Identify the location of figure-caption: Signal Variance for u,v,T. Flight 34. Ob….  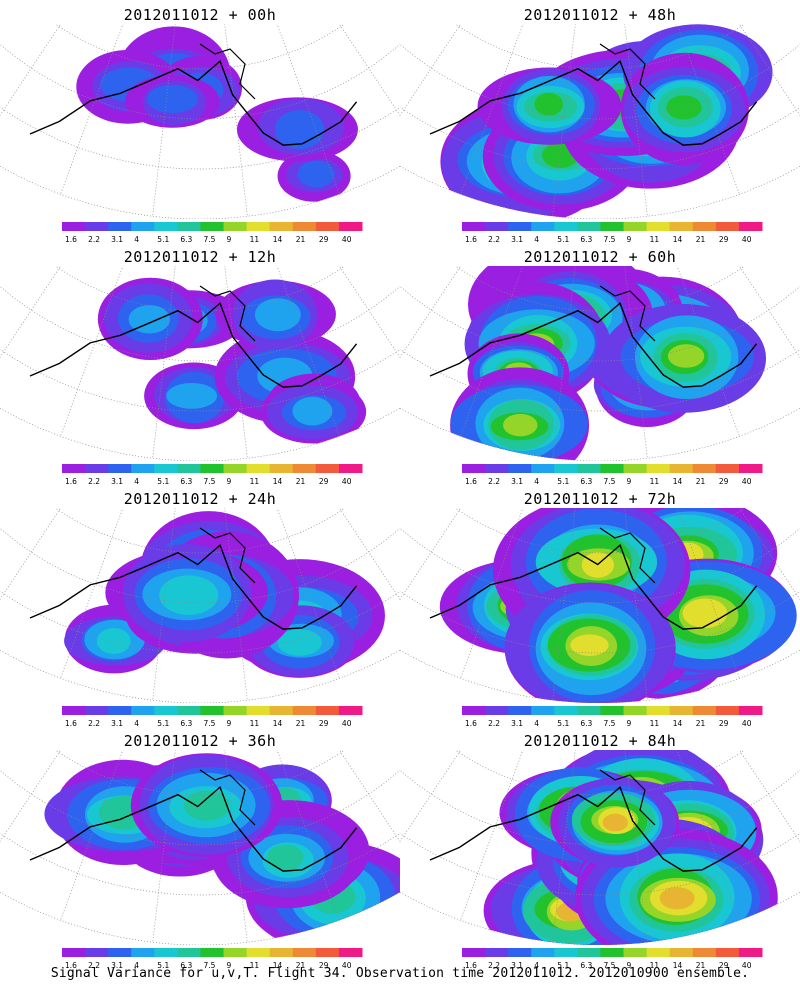
(400, 973).